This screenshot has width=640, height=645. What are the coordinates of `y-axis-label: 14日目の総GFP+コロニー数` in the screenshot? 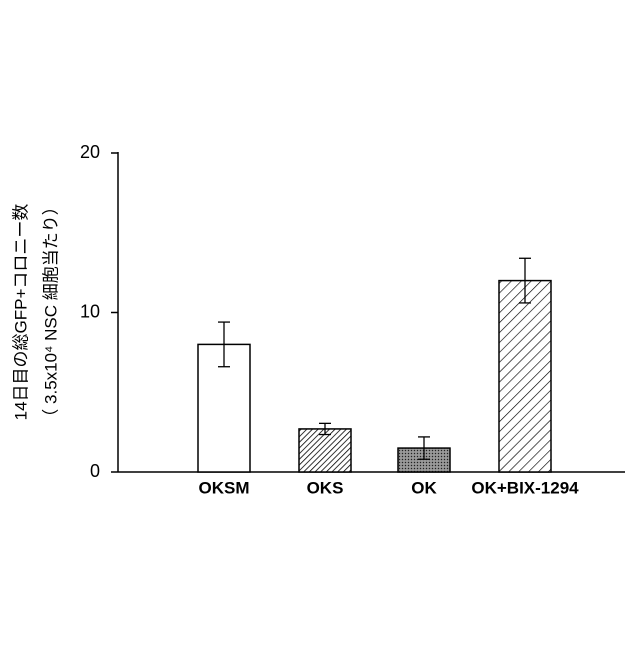 It's located at (20, 312).